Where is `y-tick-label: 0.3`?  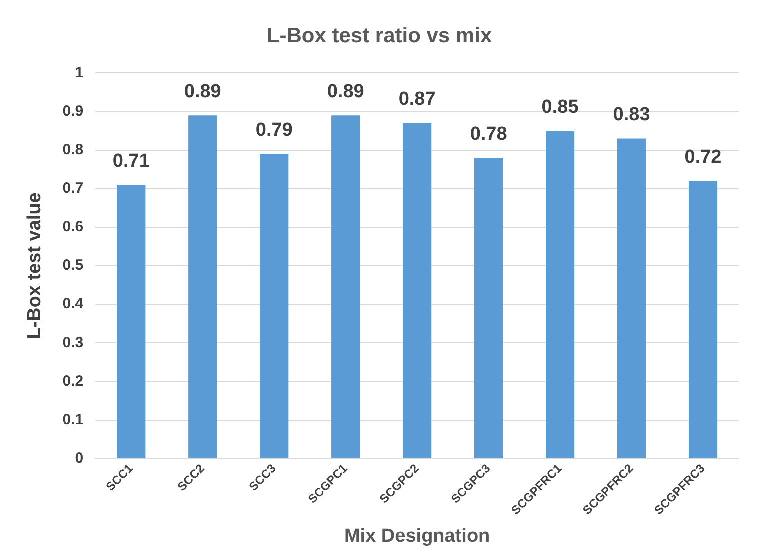
y-tick-label: 0.3 is located at coordinates (73, 343).